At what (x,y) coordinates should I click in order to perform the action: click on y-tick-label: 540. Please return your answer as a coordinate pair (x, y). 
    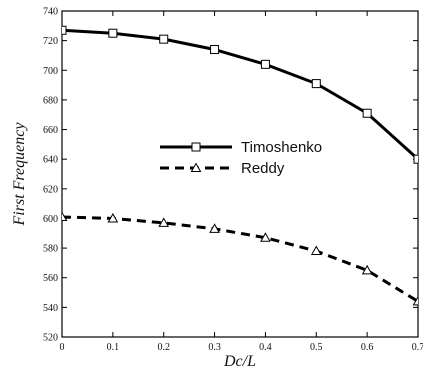
    Looking at the image, I should click on (50, 308).